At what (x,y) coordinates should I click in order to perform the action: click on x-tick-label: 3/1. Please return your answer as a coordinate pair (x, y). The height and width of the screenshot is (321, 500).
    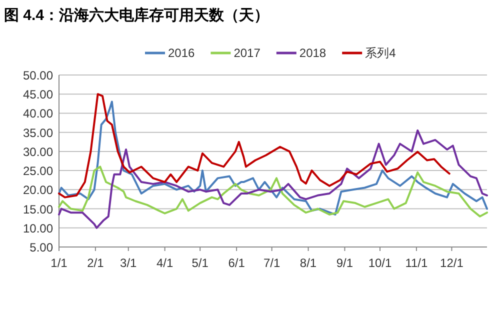
    Looking at the image, I should click on (129, 263).